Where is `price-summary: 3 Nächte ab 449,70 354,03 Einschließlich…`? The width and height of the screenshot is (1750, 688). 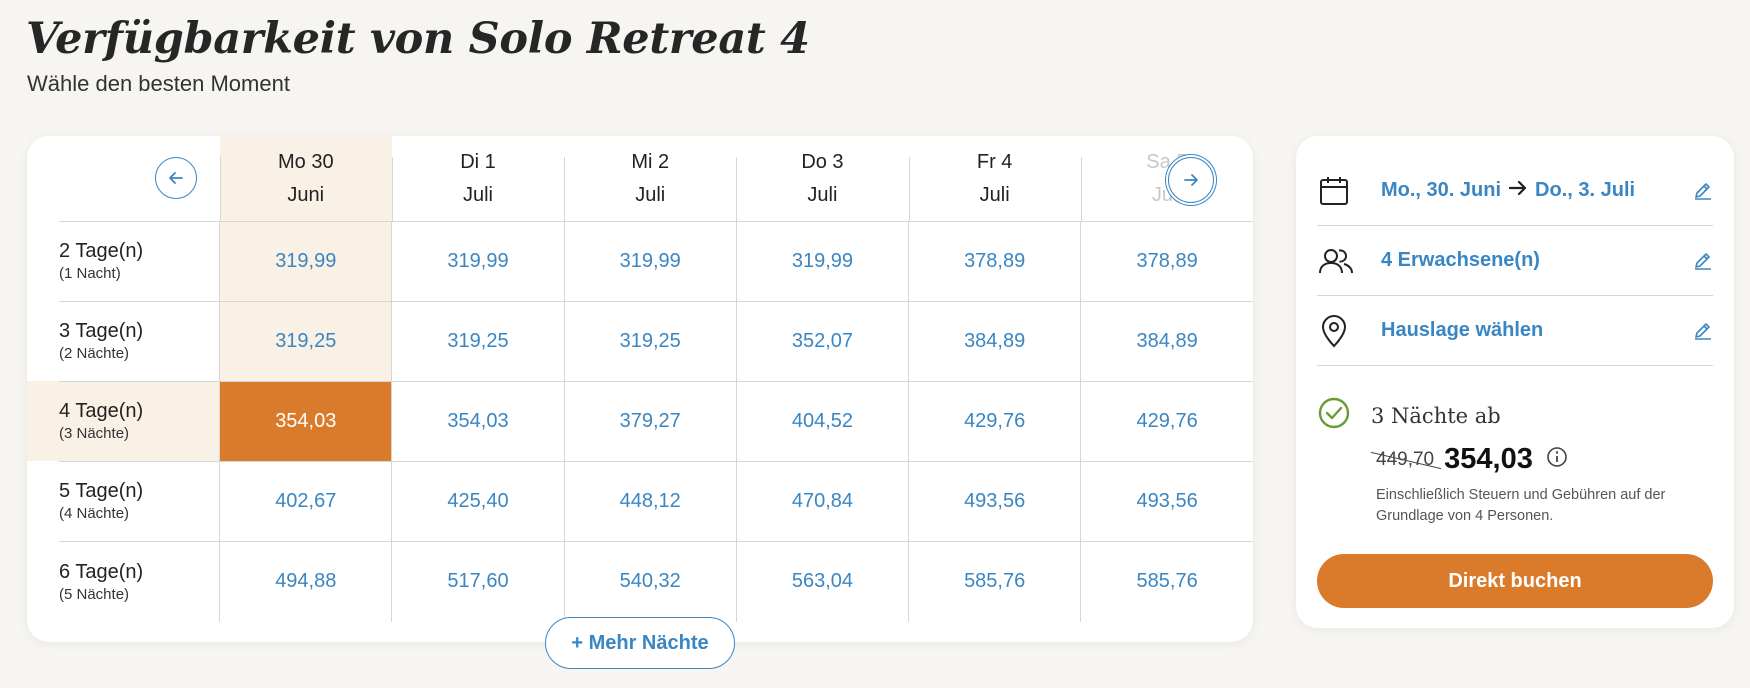 price-summary: 3 Nächte ab 449,70 354,03 Einschließlich… is located at coordinates (1515, 461).